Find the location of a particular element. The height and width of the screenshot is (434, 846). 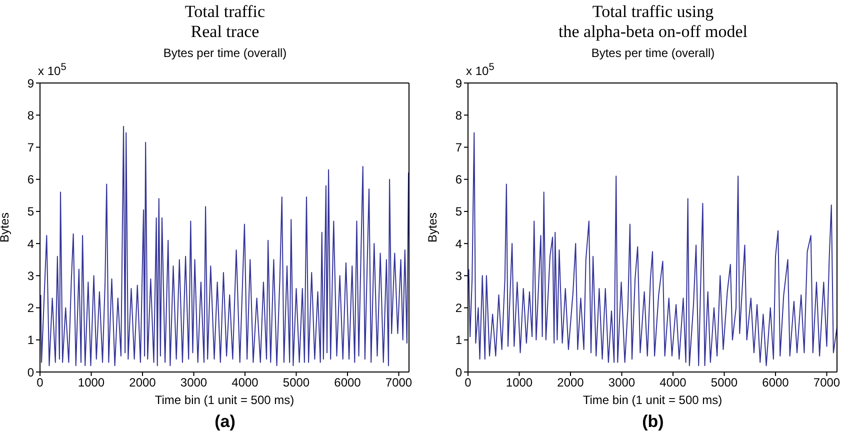

chart-title: Total traffic using the alpha-beta on-off model is located at coordinates (653, 22).